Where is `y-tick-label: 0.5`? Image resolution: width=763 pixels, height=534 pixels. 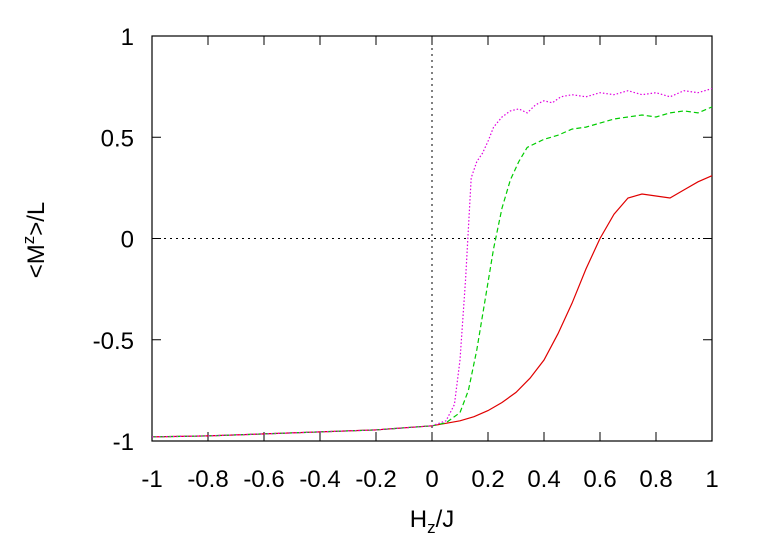
y-tick-label: 0.5 is located at coordinates (117, 138).